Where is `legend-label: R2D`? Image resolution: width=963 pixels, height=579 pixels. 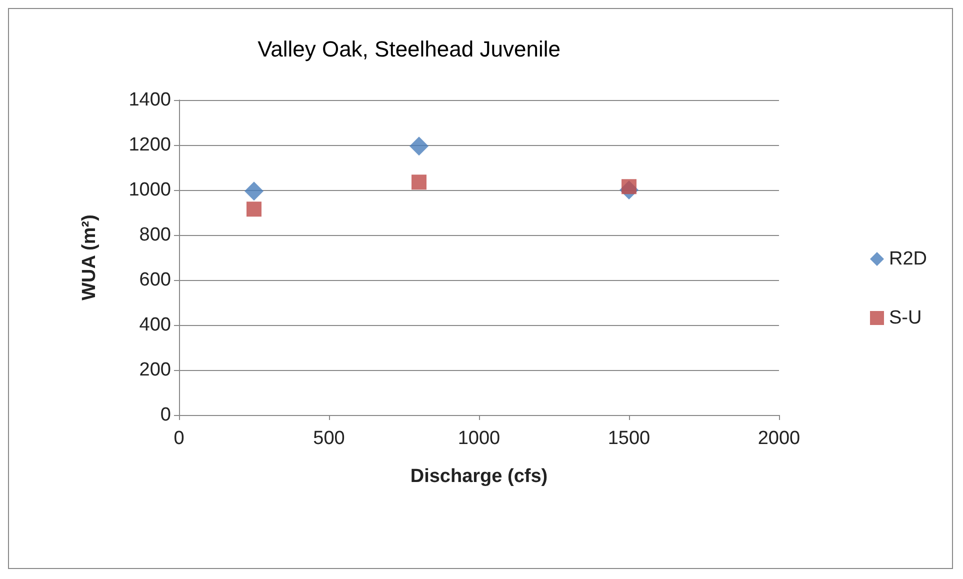
legend-label: R2D is located at coordinates (908, 259).